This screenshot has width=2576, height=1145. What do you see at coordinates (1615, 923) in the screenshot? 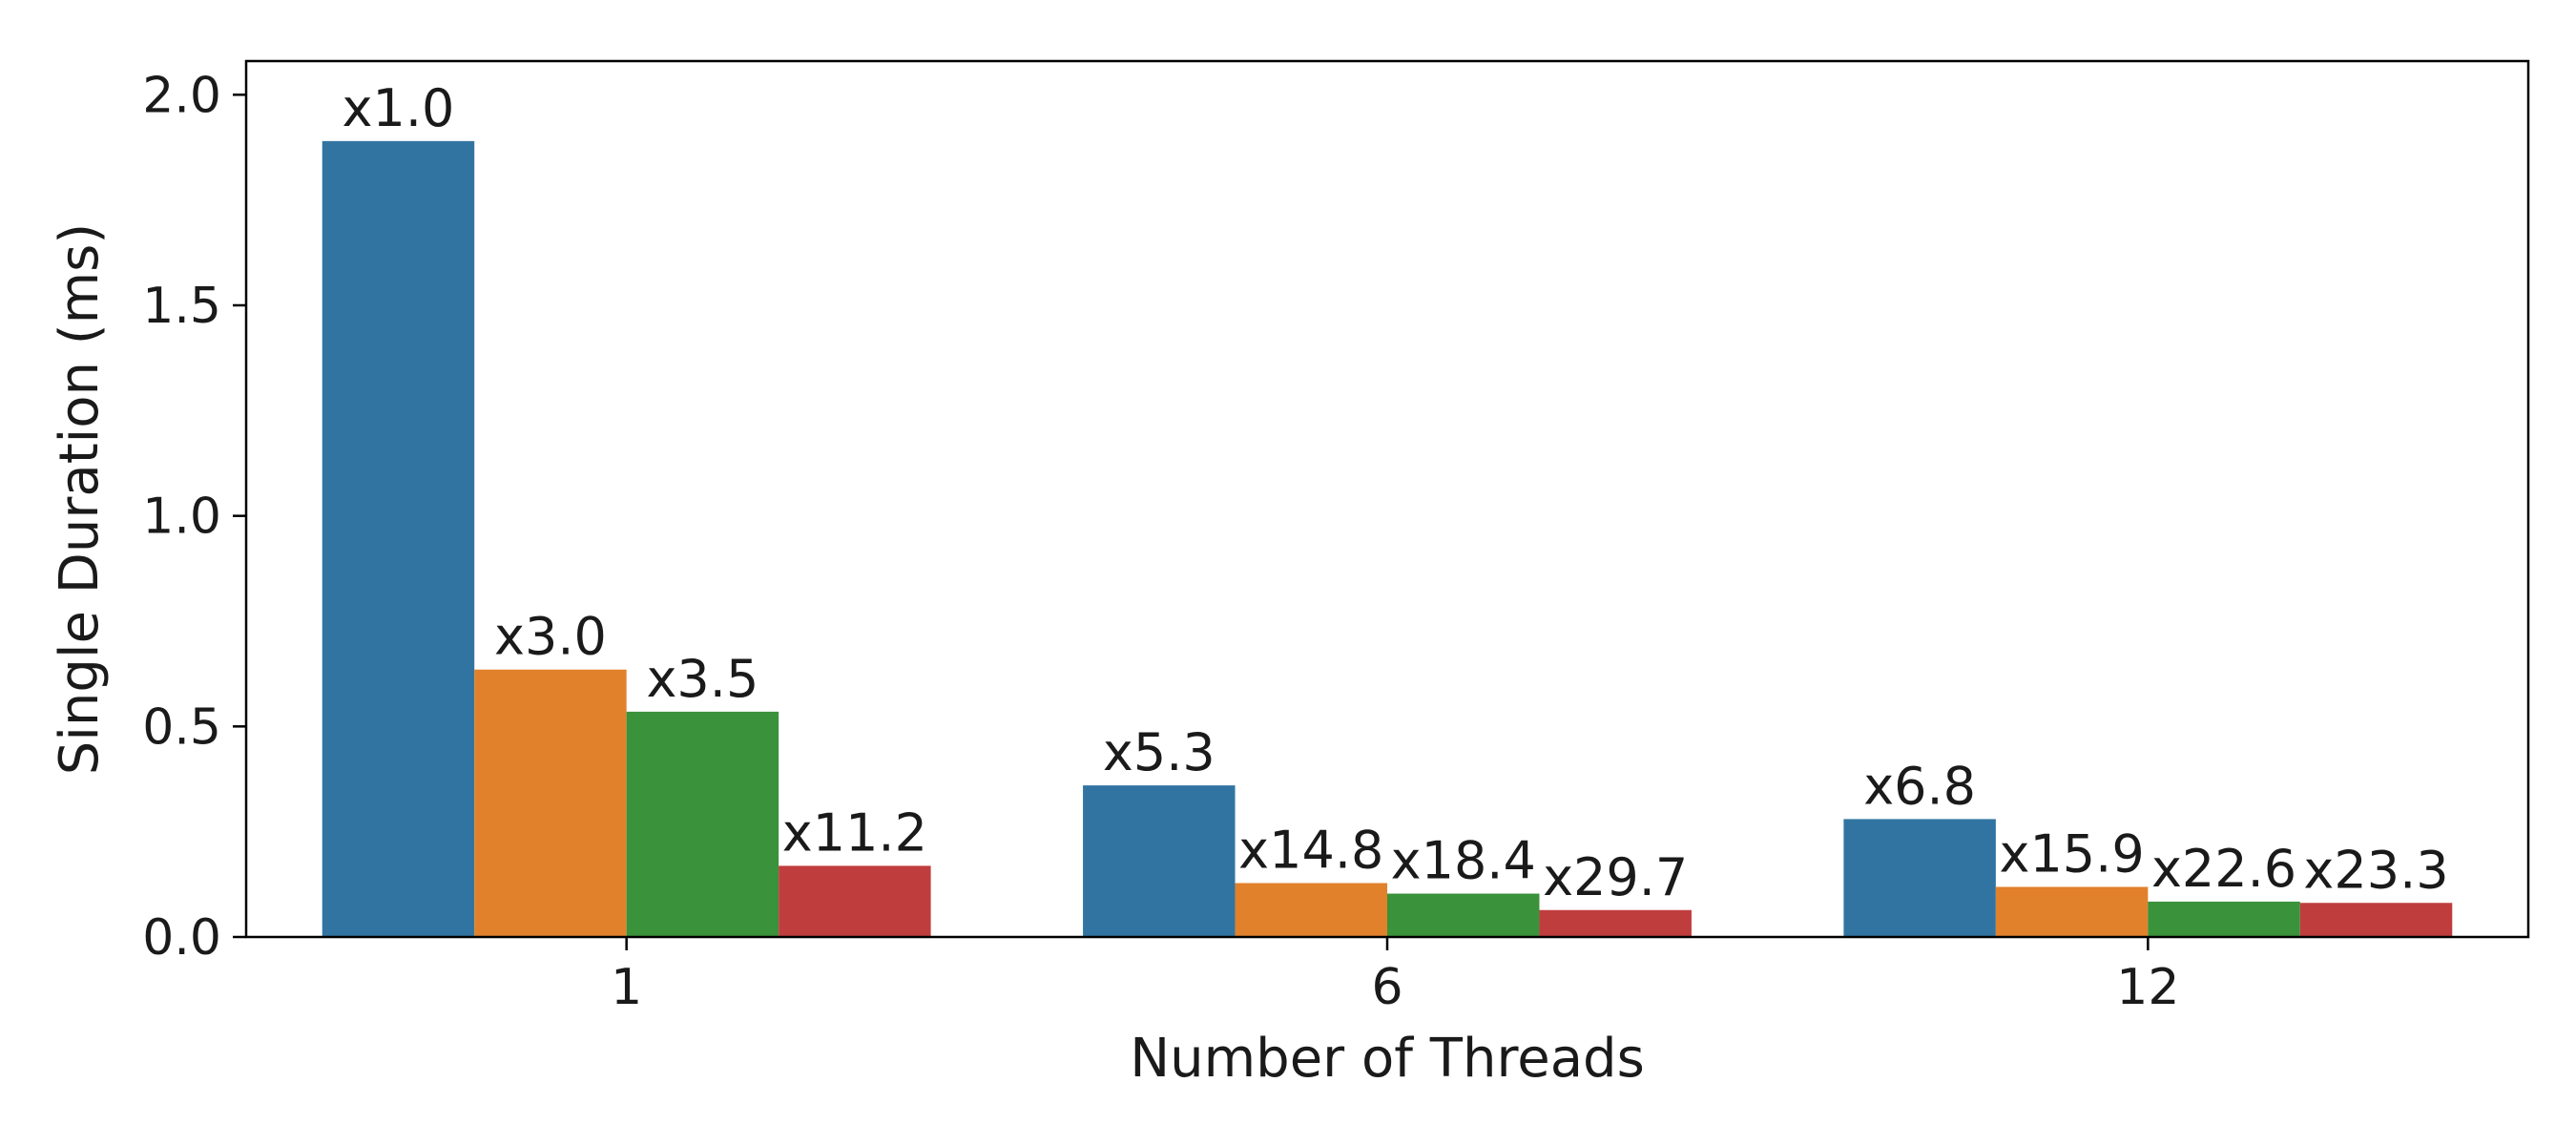
I see `bar-cat6-series4` at bounding box center [1615, 923].